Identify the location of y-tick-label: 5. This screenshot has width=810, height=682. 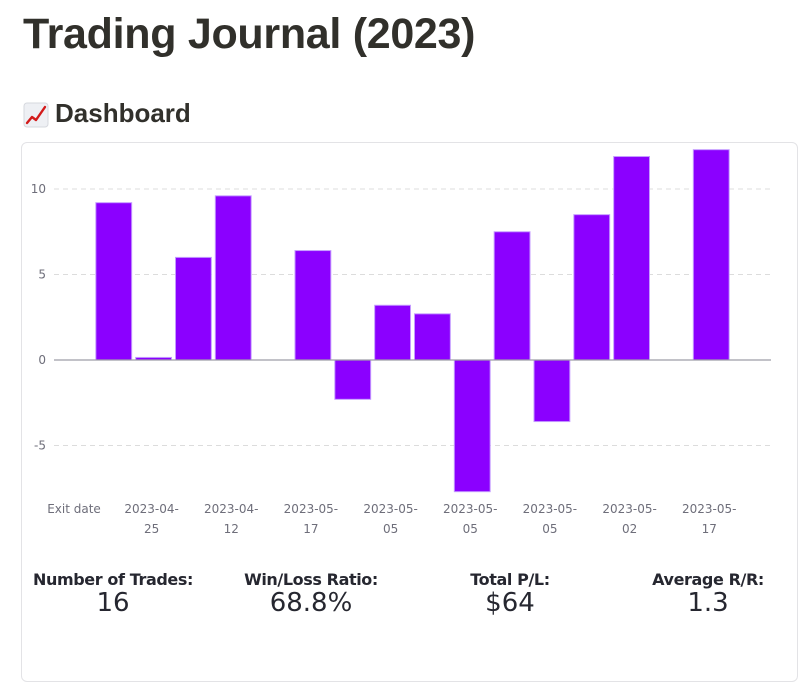
(42, 275).